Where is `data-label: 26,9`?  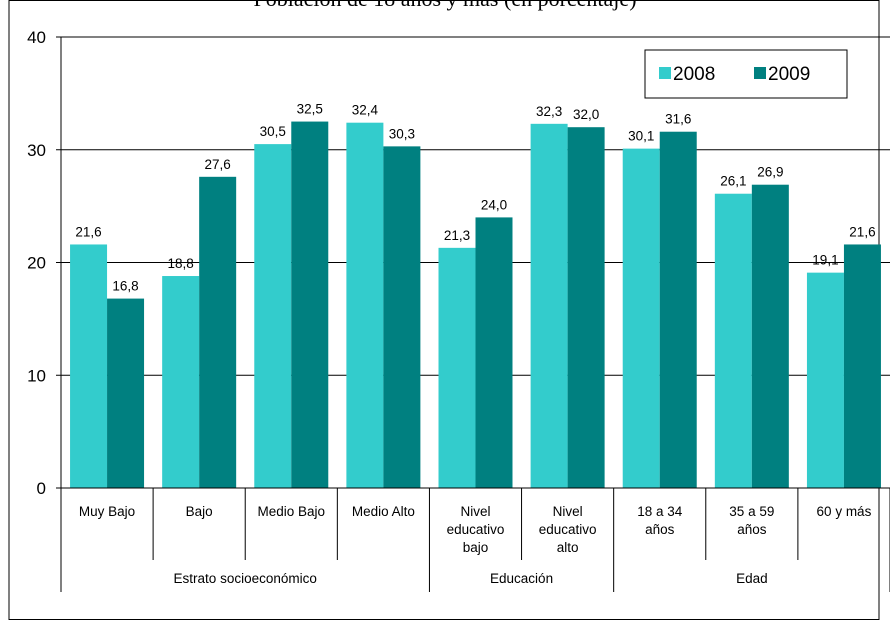
data-label: 26,9 is located at coordinates (770, 172).